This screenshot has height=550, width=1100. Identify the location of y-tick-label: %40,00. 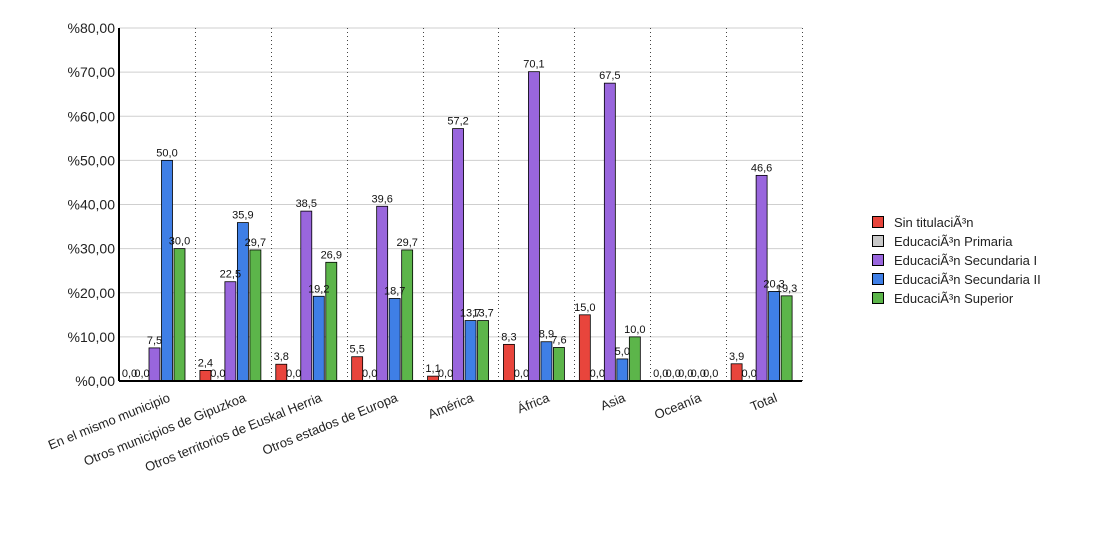
(92, 205).